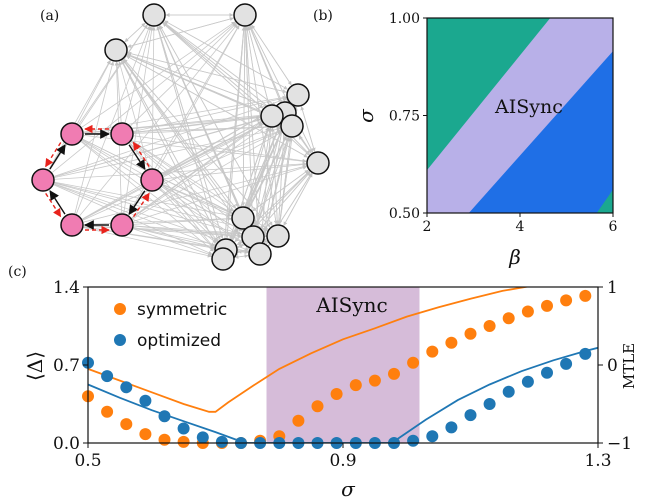 Image resolution: width=650 pixels, height=501 pixels. I want to click on chart-y2label: MTLE, so click(629, 366).